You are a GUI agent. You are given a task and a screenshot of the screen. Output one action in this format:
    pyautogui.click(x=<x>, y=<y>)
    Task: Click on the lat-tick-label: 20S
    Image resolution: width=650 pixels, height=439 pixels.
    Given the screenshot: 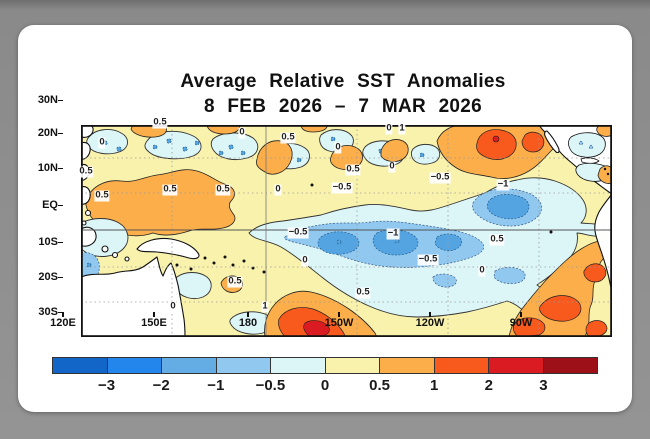 What is the action you would take?
    pyautogui.click(x=48, y=277)
    